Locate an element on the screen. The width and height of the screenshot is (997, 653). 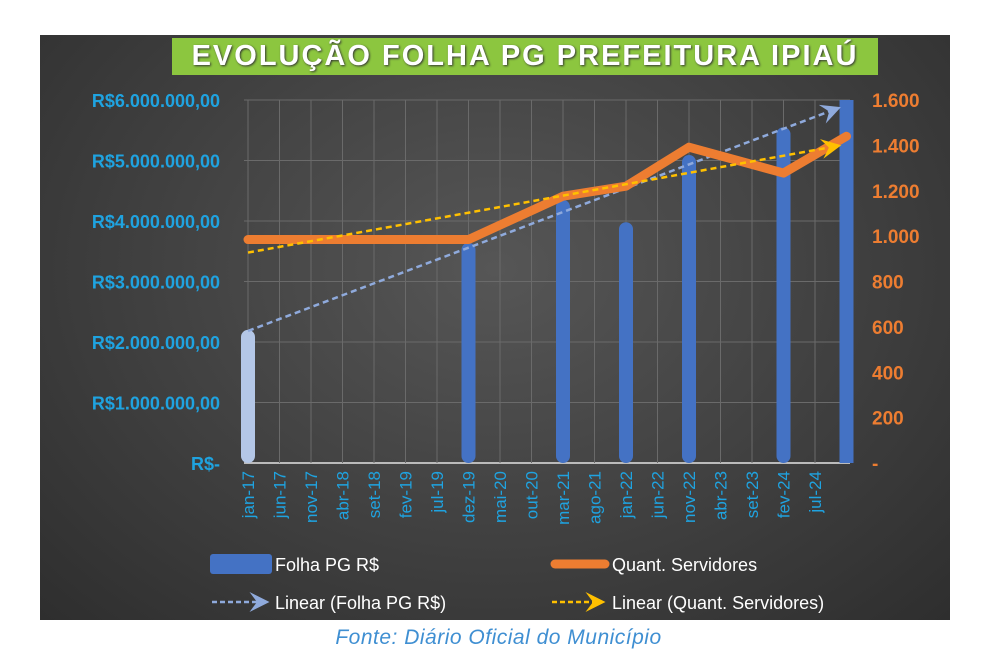
chart-title: EVOLUÇÃO FOLHA PG PREFEITURA IPIAÚ is located at coordinates (525, 56).